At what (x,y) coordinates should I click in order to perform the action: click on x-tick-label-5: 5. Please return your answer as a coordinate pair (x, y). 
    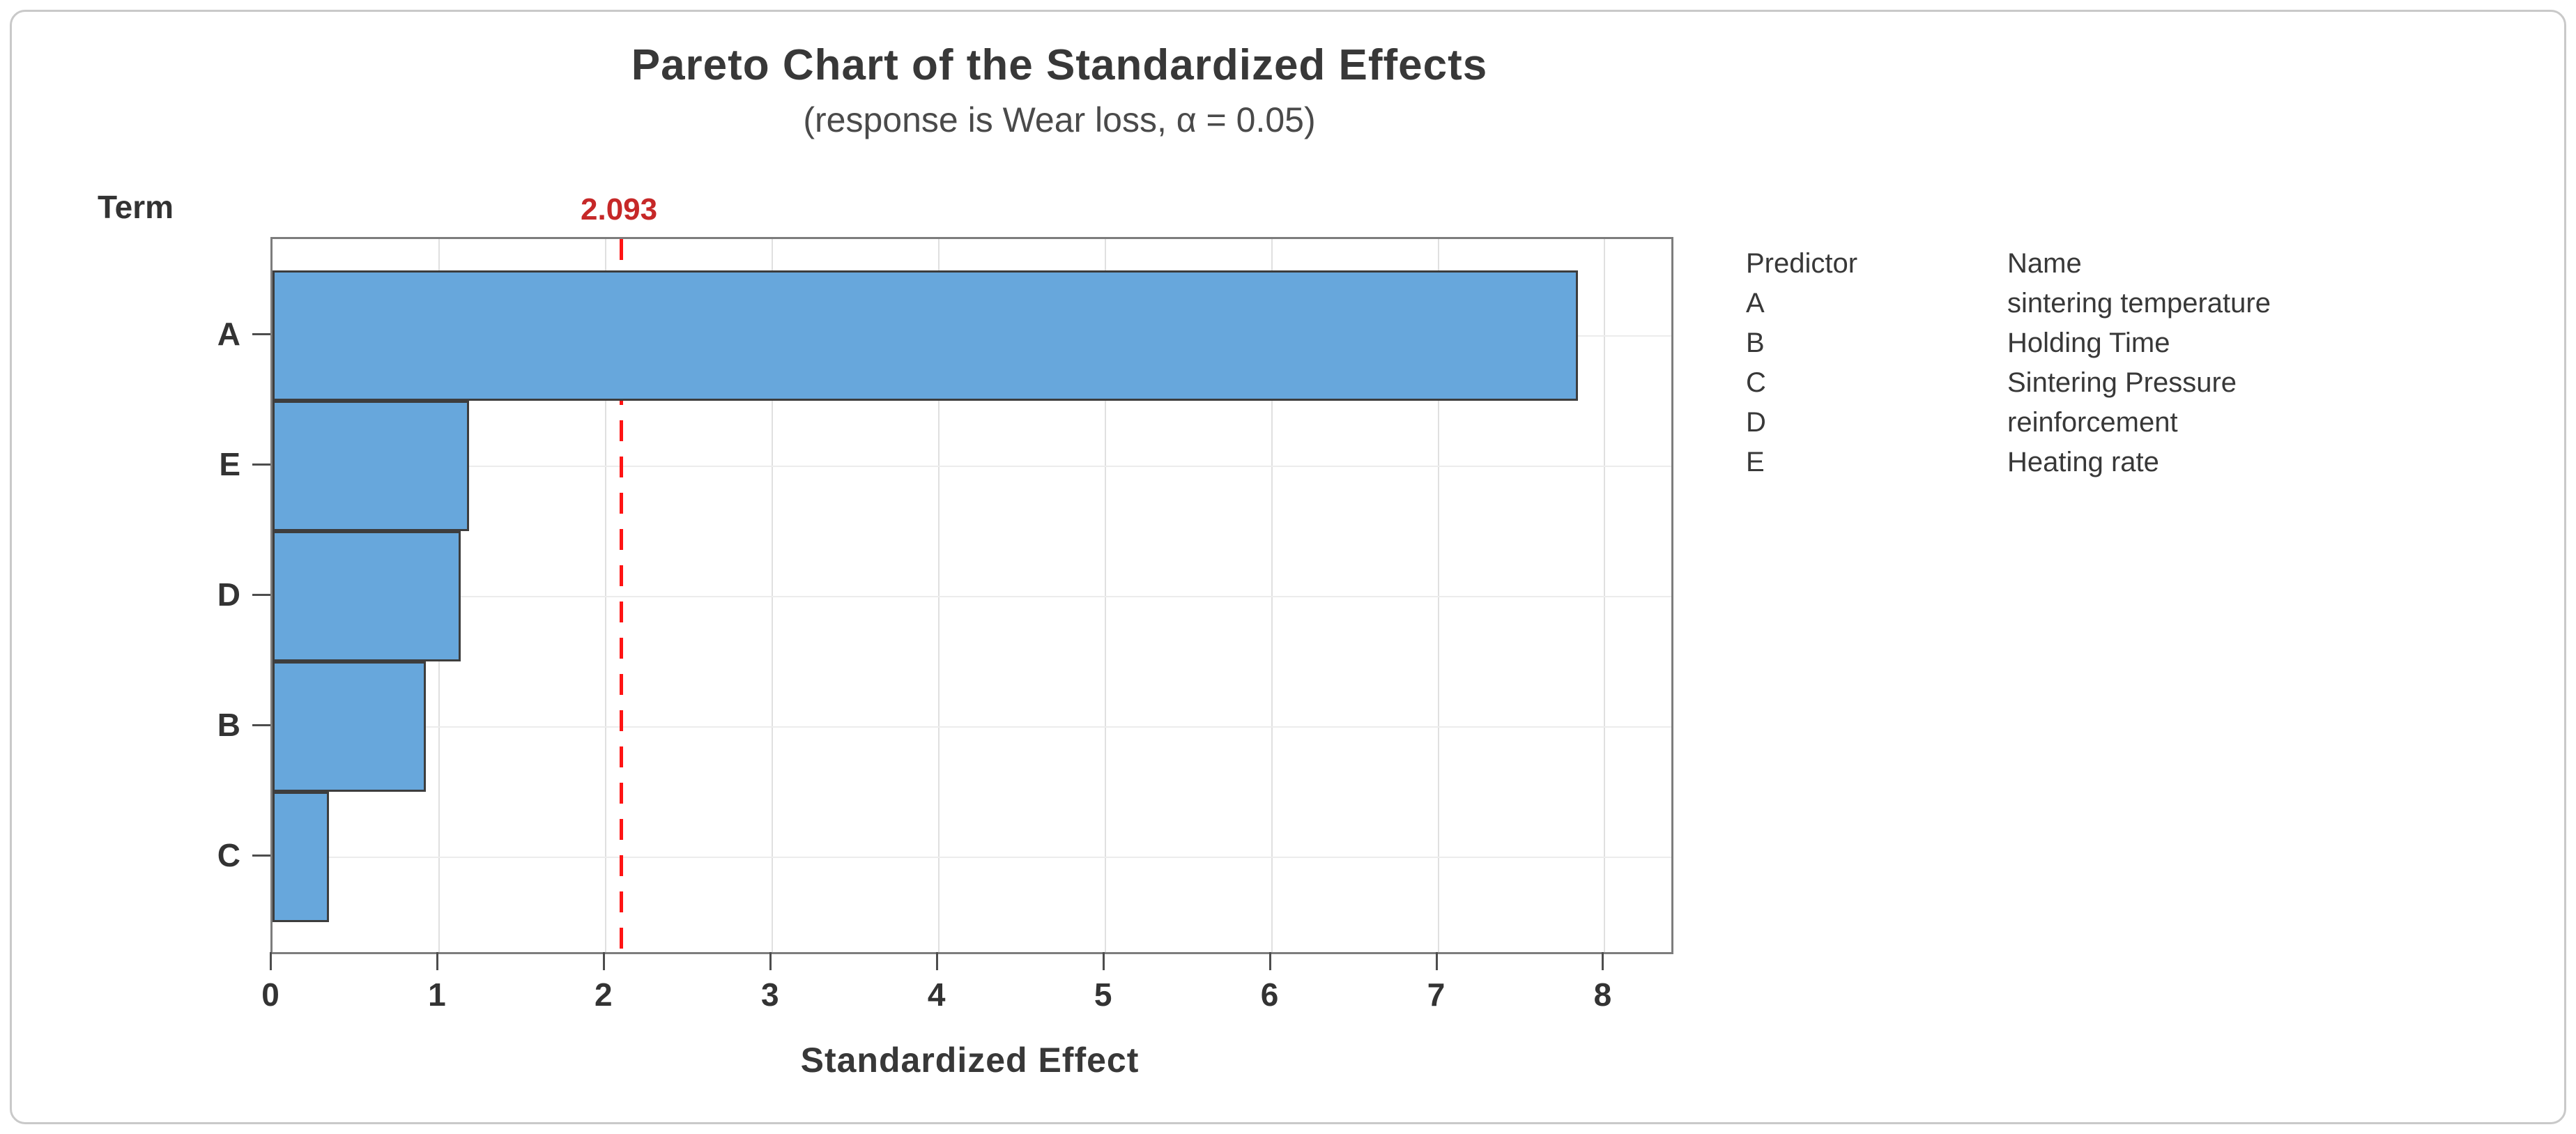
    Looking at the image, I should click on (1103, 995).